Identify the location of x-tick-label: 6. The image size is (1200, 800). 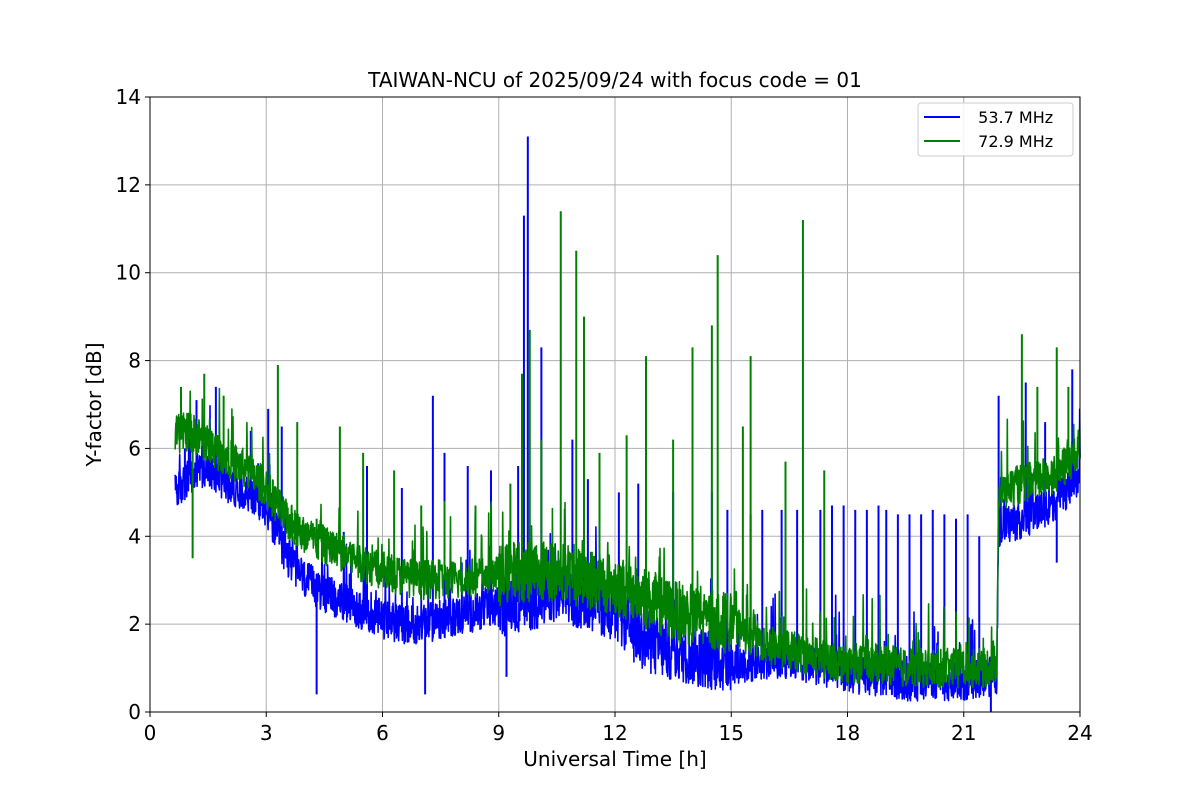
(382, 733).